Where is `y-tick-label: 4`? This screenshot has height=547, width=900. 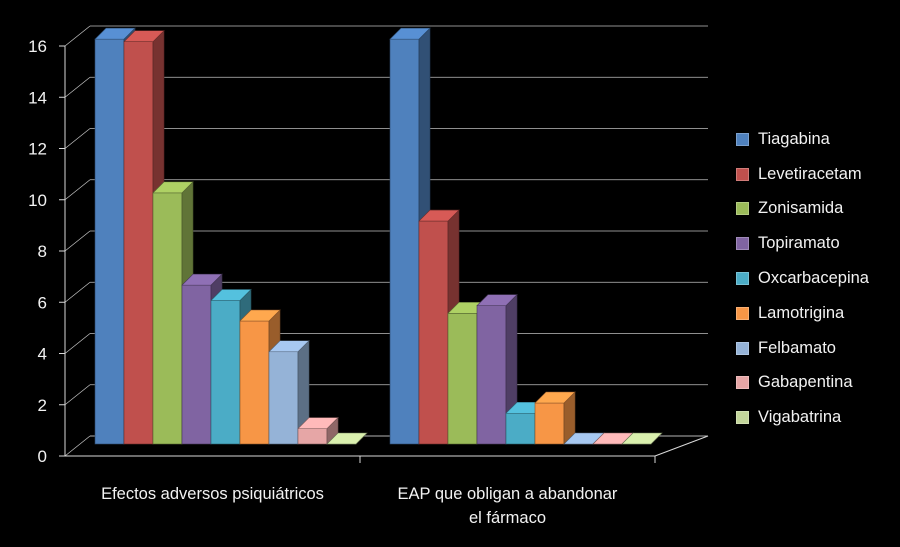 y-tick-label: 4 is located at coordinates (42, 354).